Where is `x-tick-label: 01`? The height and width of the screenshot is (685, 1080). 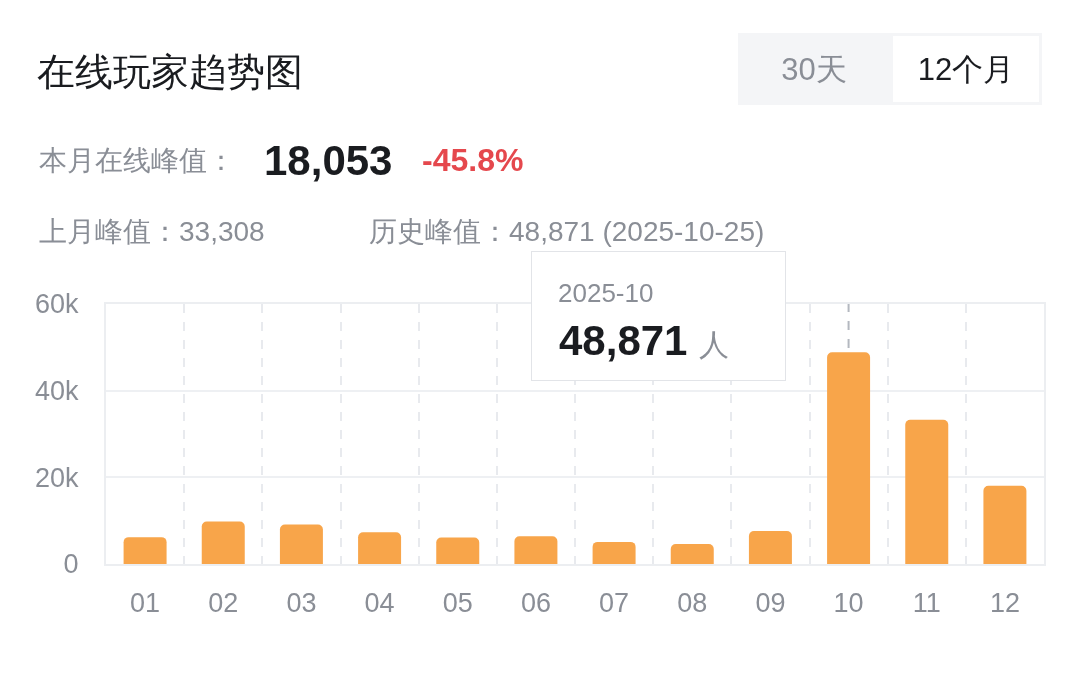
x-tick-label: 01 is located at coordinates (145, 603).